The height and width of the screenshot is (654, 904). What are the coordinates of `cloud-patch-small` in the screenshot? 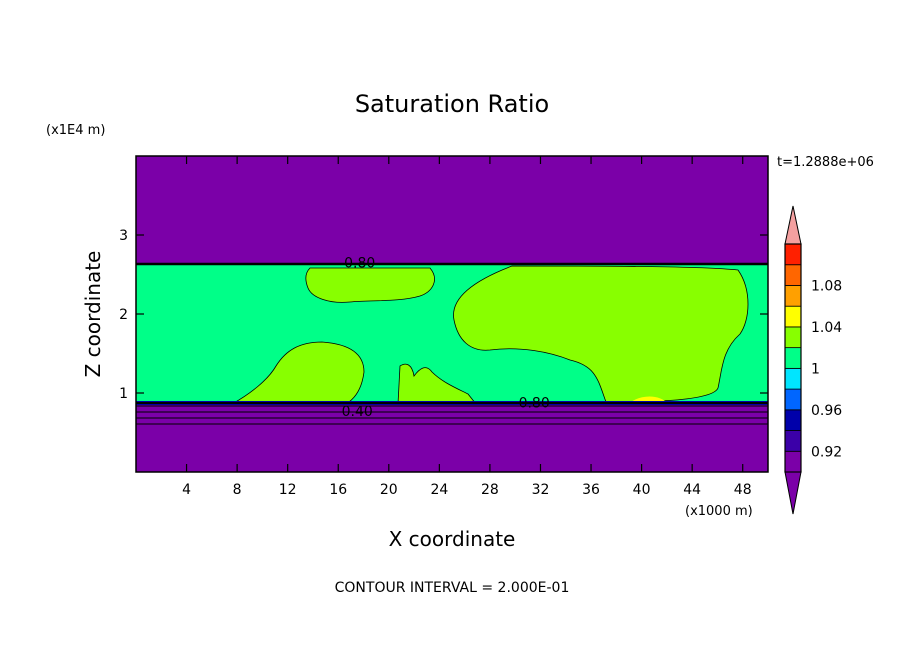 It's located at (437, 384).